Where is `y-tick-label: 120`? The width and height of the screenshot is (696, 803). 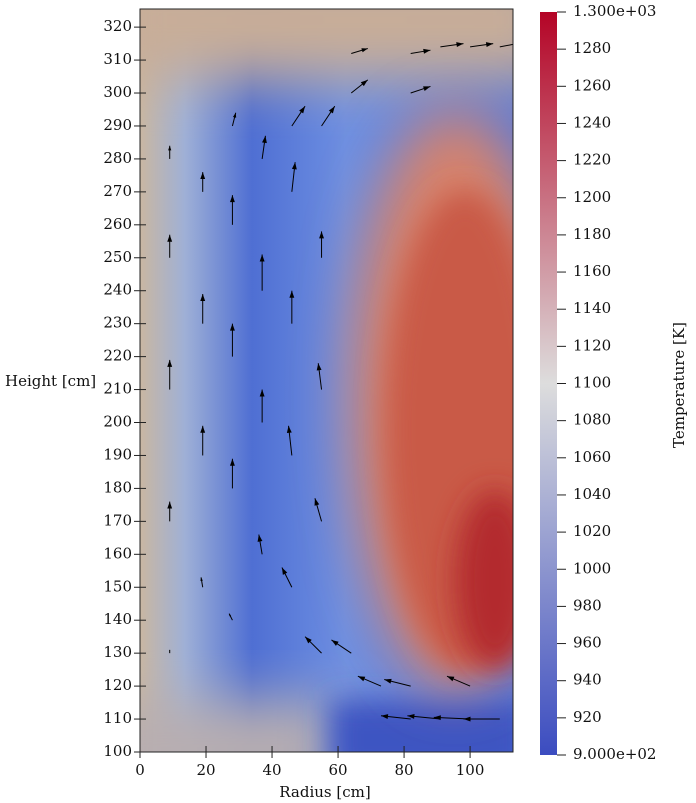
y-tick-label: 120 is located at coordinates (117, 685).